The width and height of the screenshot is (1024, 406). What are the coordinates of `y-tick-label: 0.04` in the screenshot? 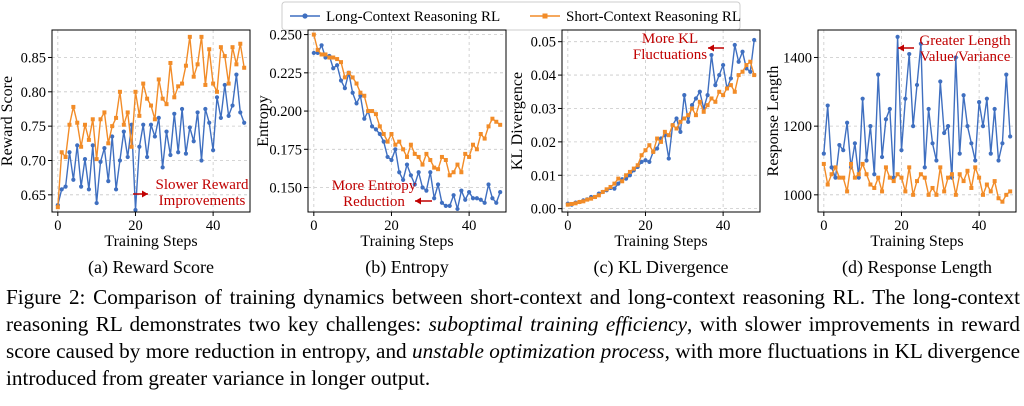 It's located at (544, 76).